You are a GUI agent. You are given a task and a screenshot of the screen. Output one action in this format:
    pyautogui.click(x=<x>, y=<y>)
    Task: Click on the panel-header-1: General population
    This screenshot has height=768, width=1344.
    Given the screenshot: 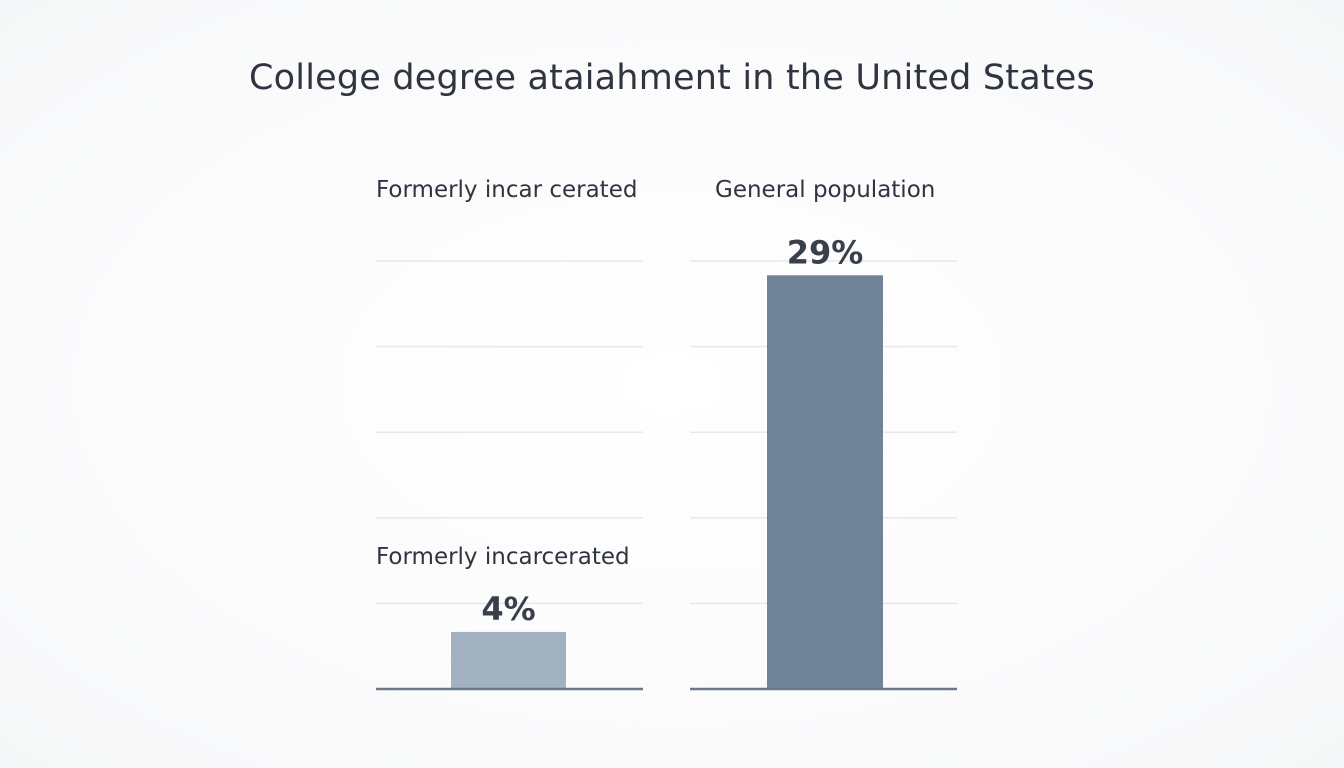 What is the action you would take?
    pyautogui.click(x=825, y=190)
    